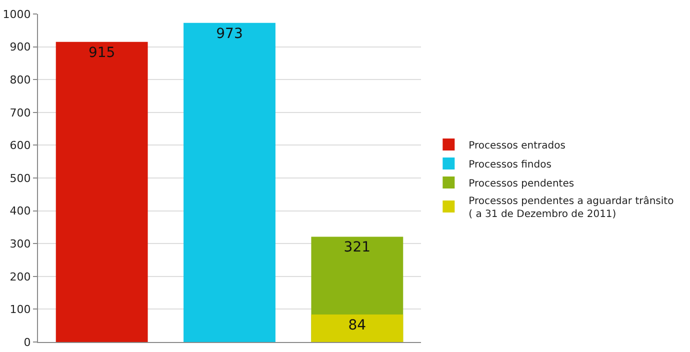  I want to click on legend-label: Processos pendentes, so click(521, 184).